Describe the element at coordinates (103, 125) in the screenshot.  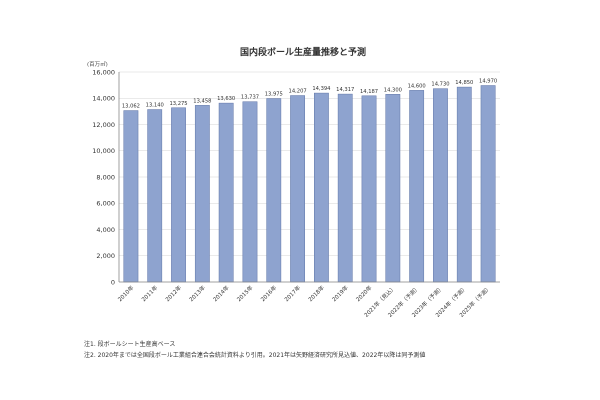
I see `y-tick-label: 12,000` at that location.